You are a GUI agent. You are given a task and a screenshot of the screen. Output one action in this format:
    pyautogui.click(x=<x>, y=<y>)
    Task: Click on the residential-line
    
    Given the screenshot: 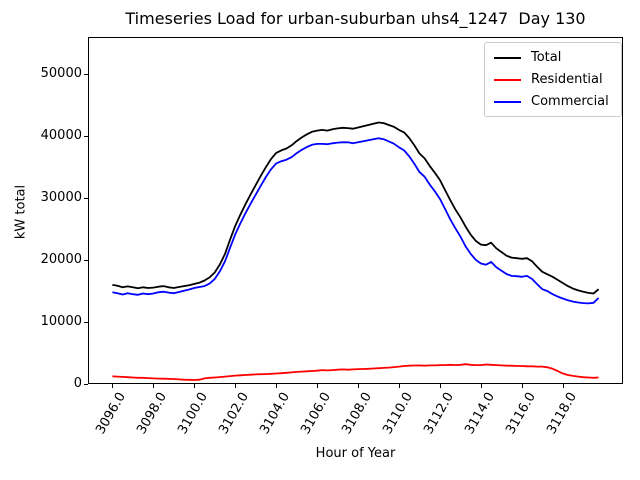 What is the action you would take?
    pyautogui.click(x=355, y=372)
    